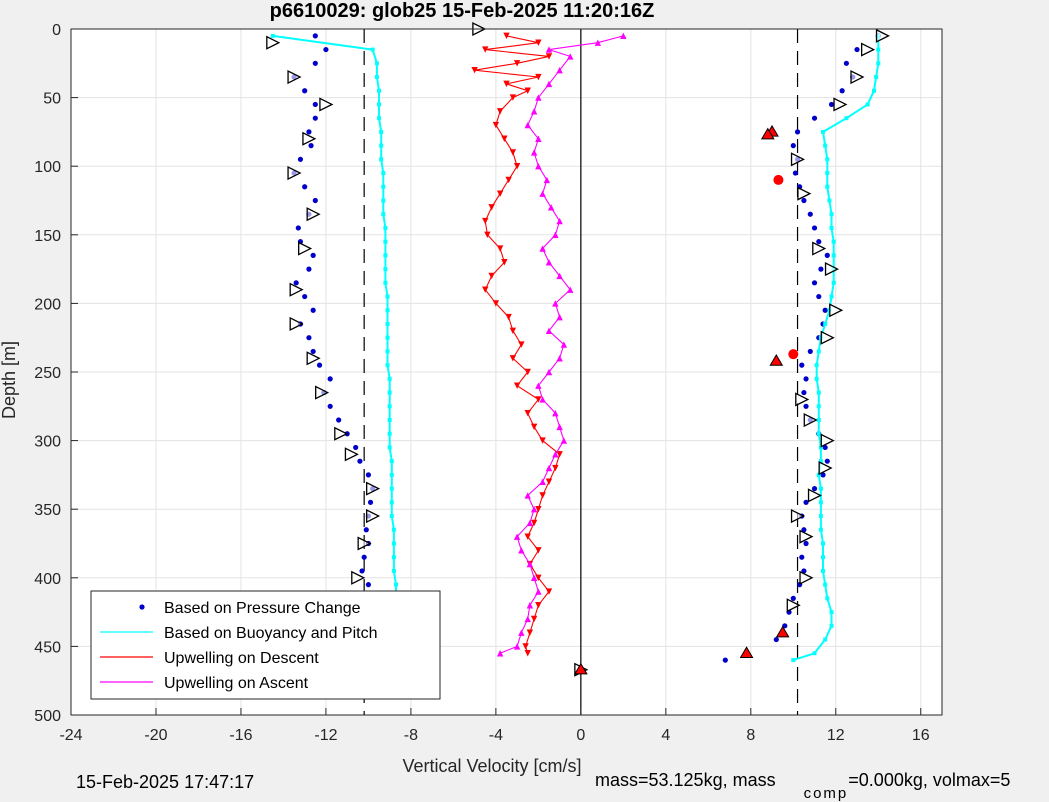  I want to click on x-tick-label: -24, so click(70, 735).